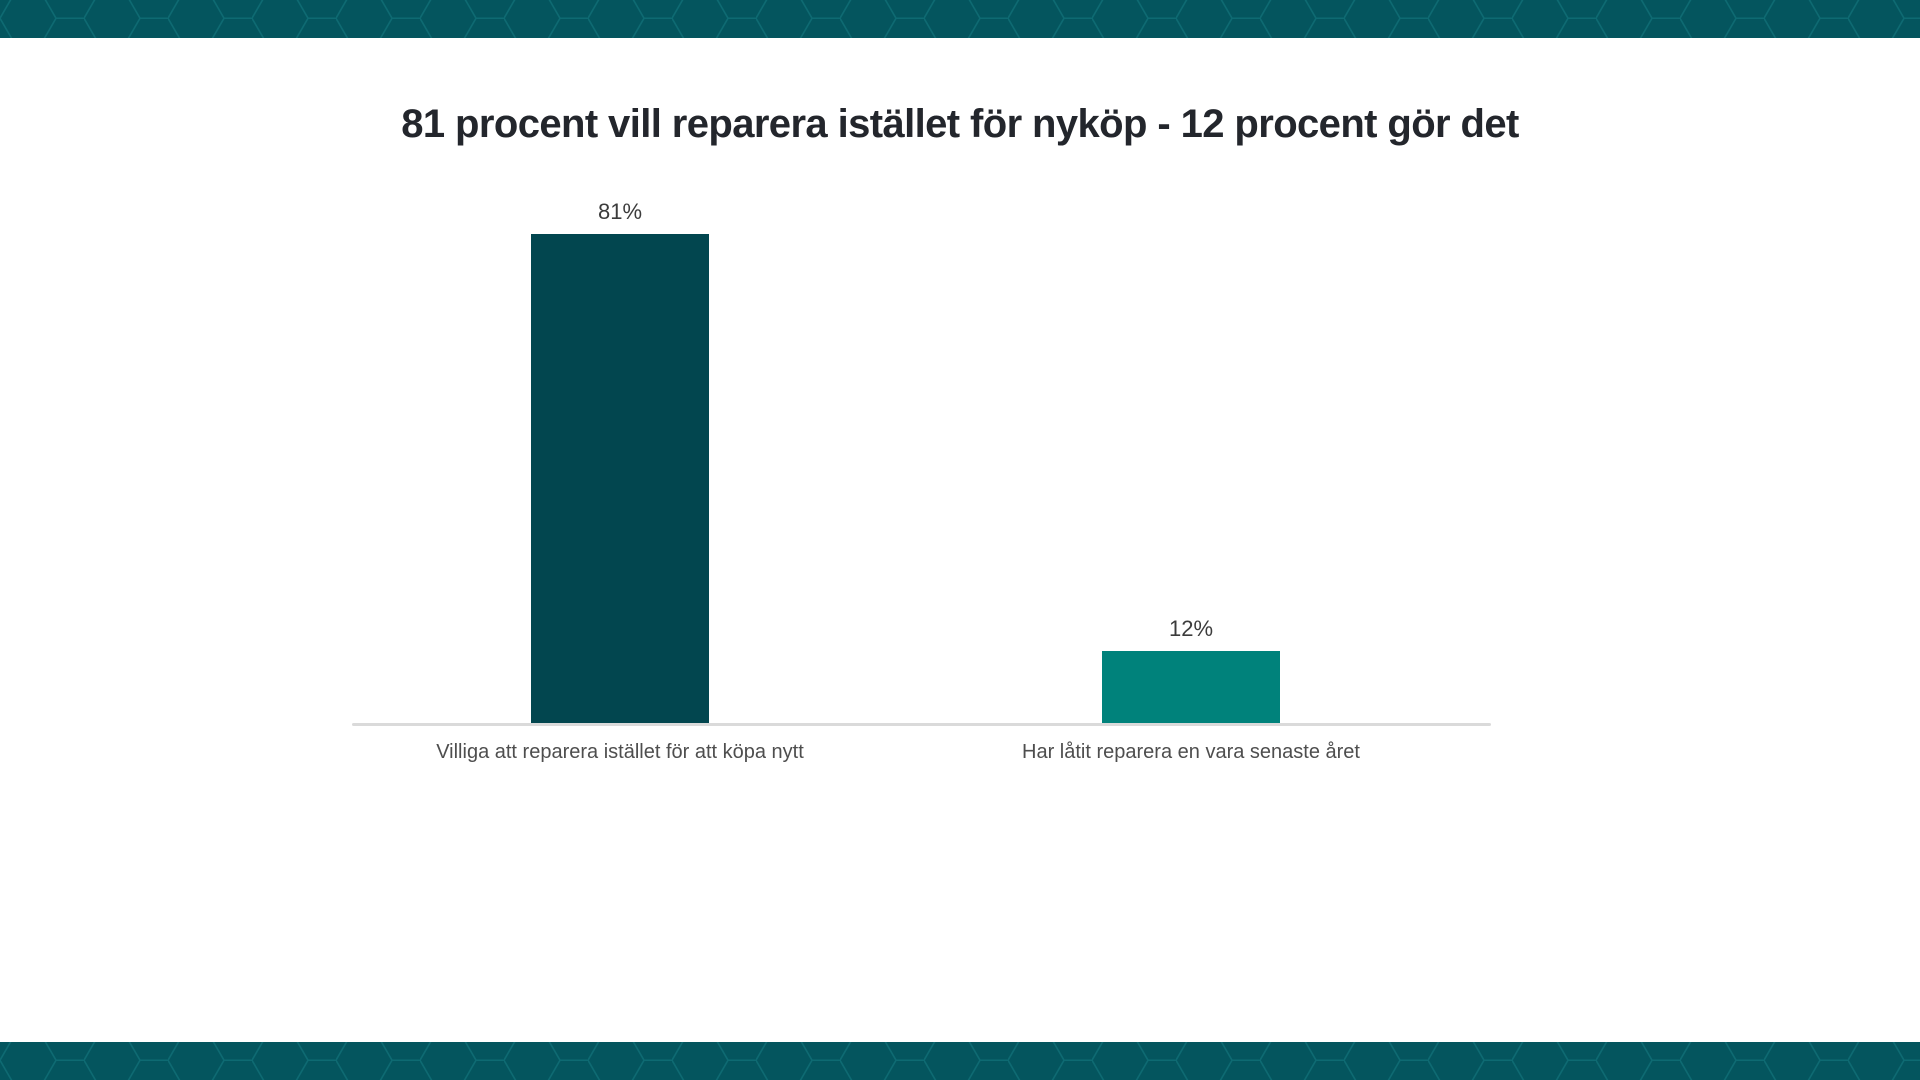 This screenshot has width=1920, height=1080. Describe the element at coordinates (620, 211) in the screenshot. I see `value-label-81: 81%` at that location.